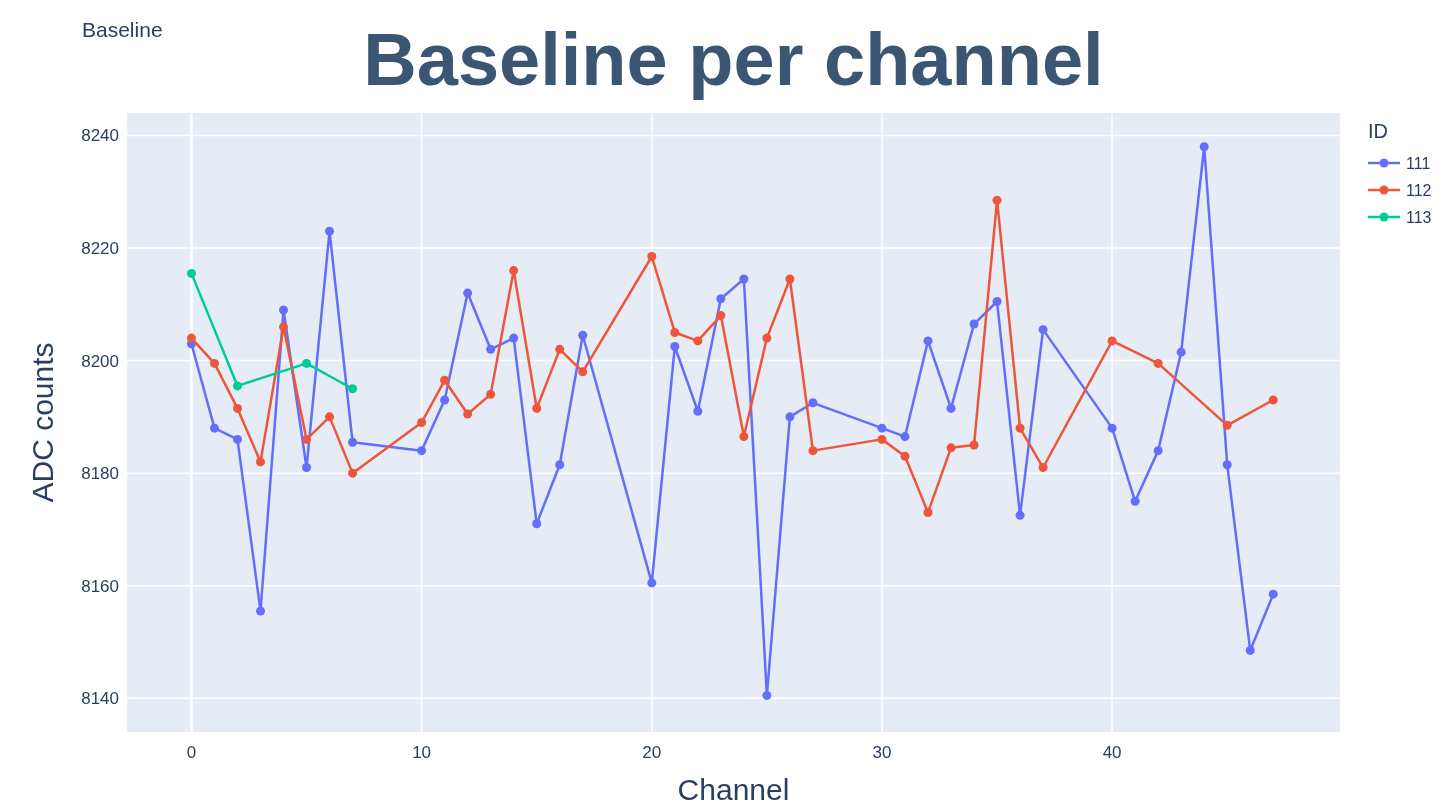 This screenshot has height=805, width=1450. Describe the element at coordinates (882, 752) in the screenshot. I see `x-tick-label: 30` at that location.